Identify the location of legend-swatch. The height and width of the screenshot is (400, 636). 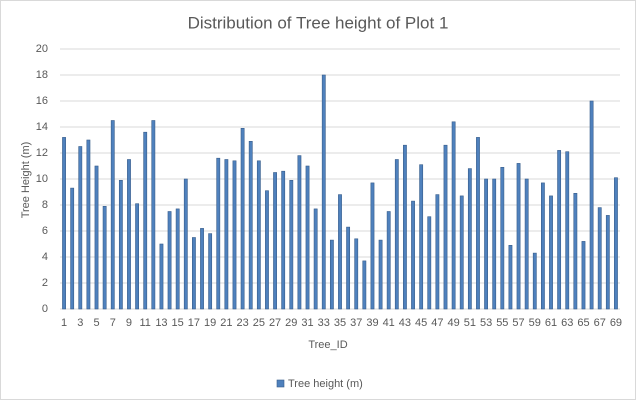
(280, 383).